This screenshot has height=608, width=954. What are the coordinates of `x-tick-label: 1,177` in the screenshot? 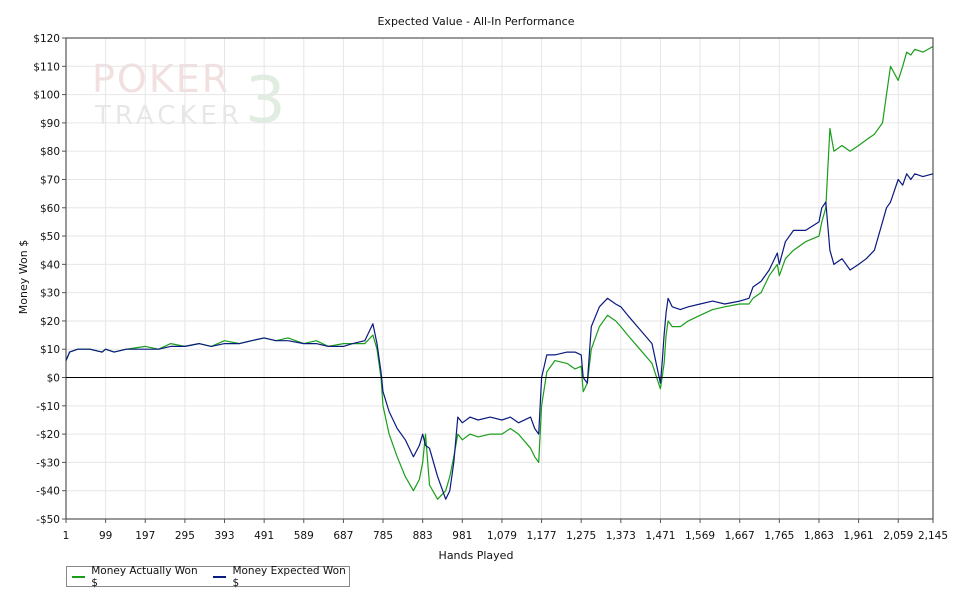 It's located at (542, 536).